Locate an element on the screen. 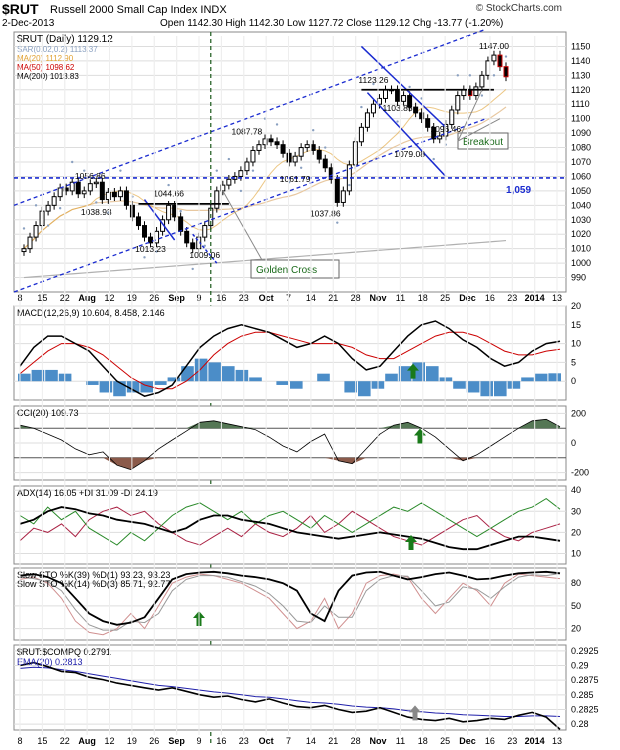  macd-panel-y-tick-label: 20 is located at coordinates (576, 306).